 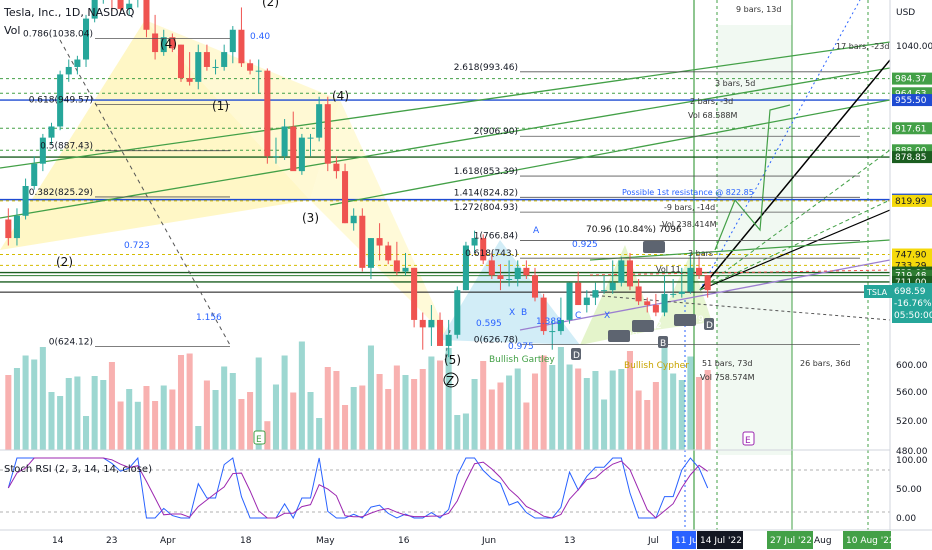 I want to click on time-tick: 13, so click(x=569, y=541).